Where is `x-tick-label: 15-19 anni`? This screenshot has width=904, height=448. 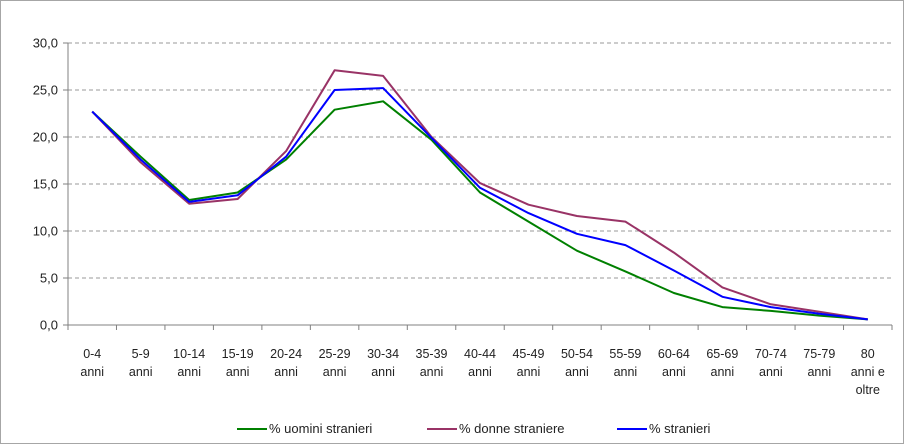
x-tick-label: 15-19 anni is located at coordinates (238, 363).